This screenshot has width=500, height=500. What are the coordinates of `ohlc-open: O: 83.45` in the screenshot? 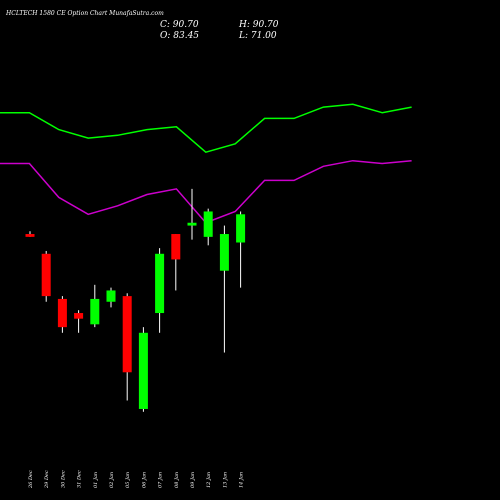 It's located at (179, 36).